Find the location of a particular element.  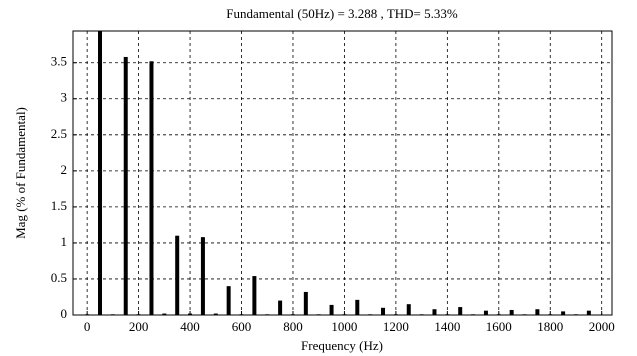

x-tick-label: 0 is located at coordinates (87, 326).